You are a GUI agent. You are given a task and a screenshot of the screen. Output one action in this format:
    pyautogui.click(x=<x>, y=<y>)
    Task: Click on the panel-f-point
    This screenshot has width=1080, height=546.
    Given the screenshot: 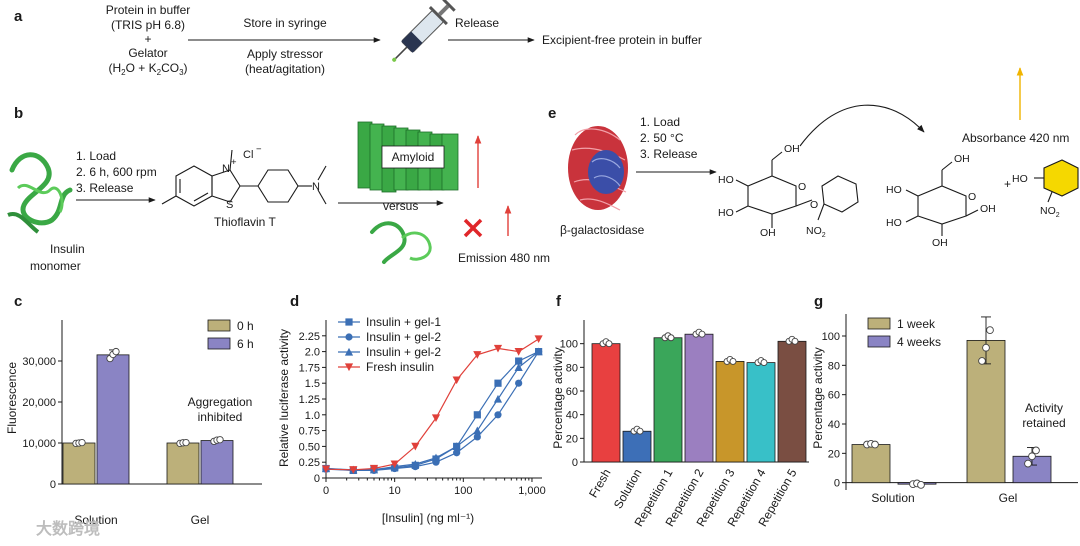 What is the action you would take?
    pyautogui.click(x=609, y=344)
    